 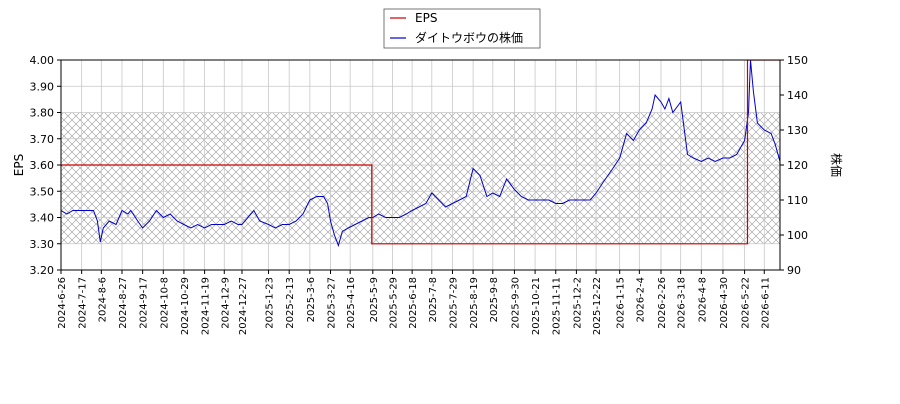 I want to click on x-tick-label: 2026-6-11, so click(x=765, y=303).